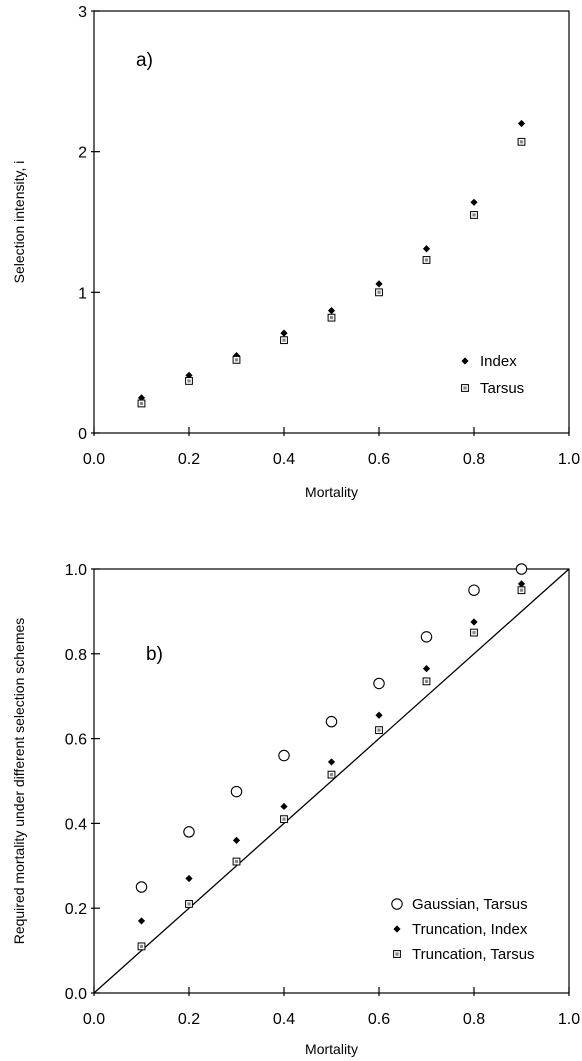 This screenshot has height=1061, width=582. What do you see at coordinates (76, 994) in the screenshot?
I see `y-tick-label: 0.0` at bounding box center [76, 994].